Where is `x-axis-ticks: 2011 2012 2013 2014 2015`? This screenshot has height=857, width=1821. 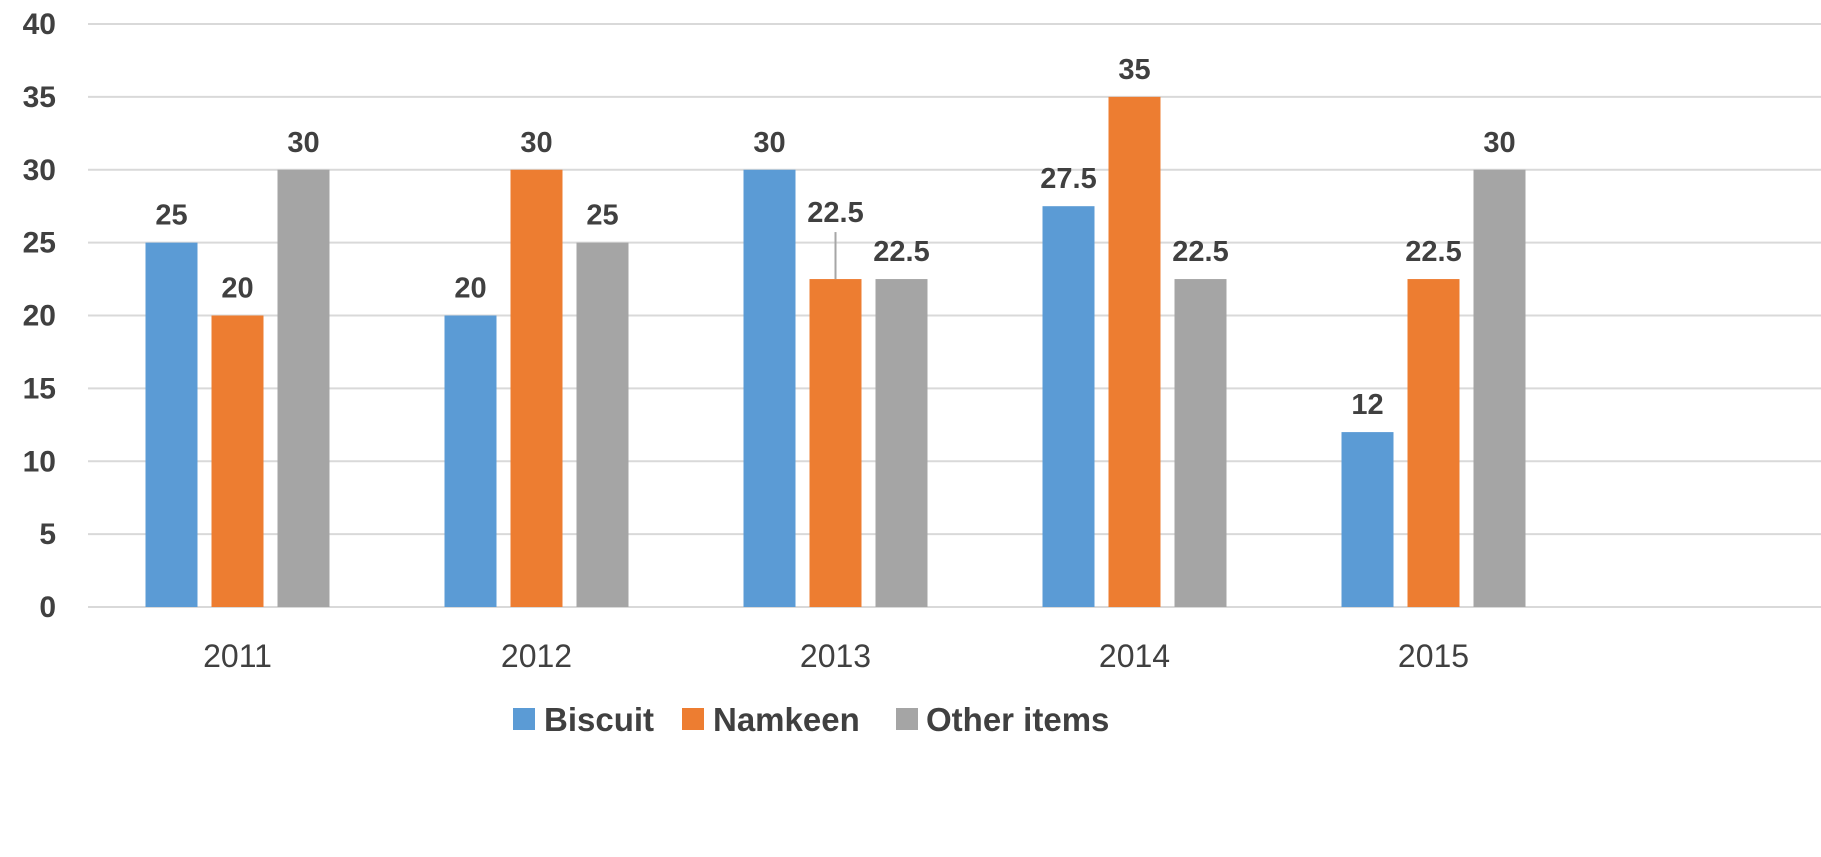
x-axis-ticks: 2011 2012 2013 2014 2015 is located at coordinates (836, 656).